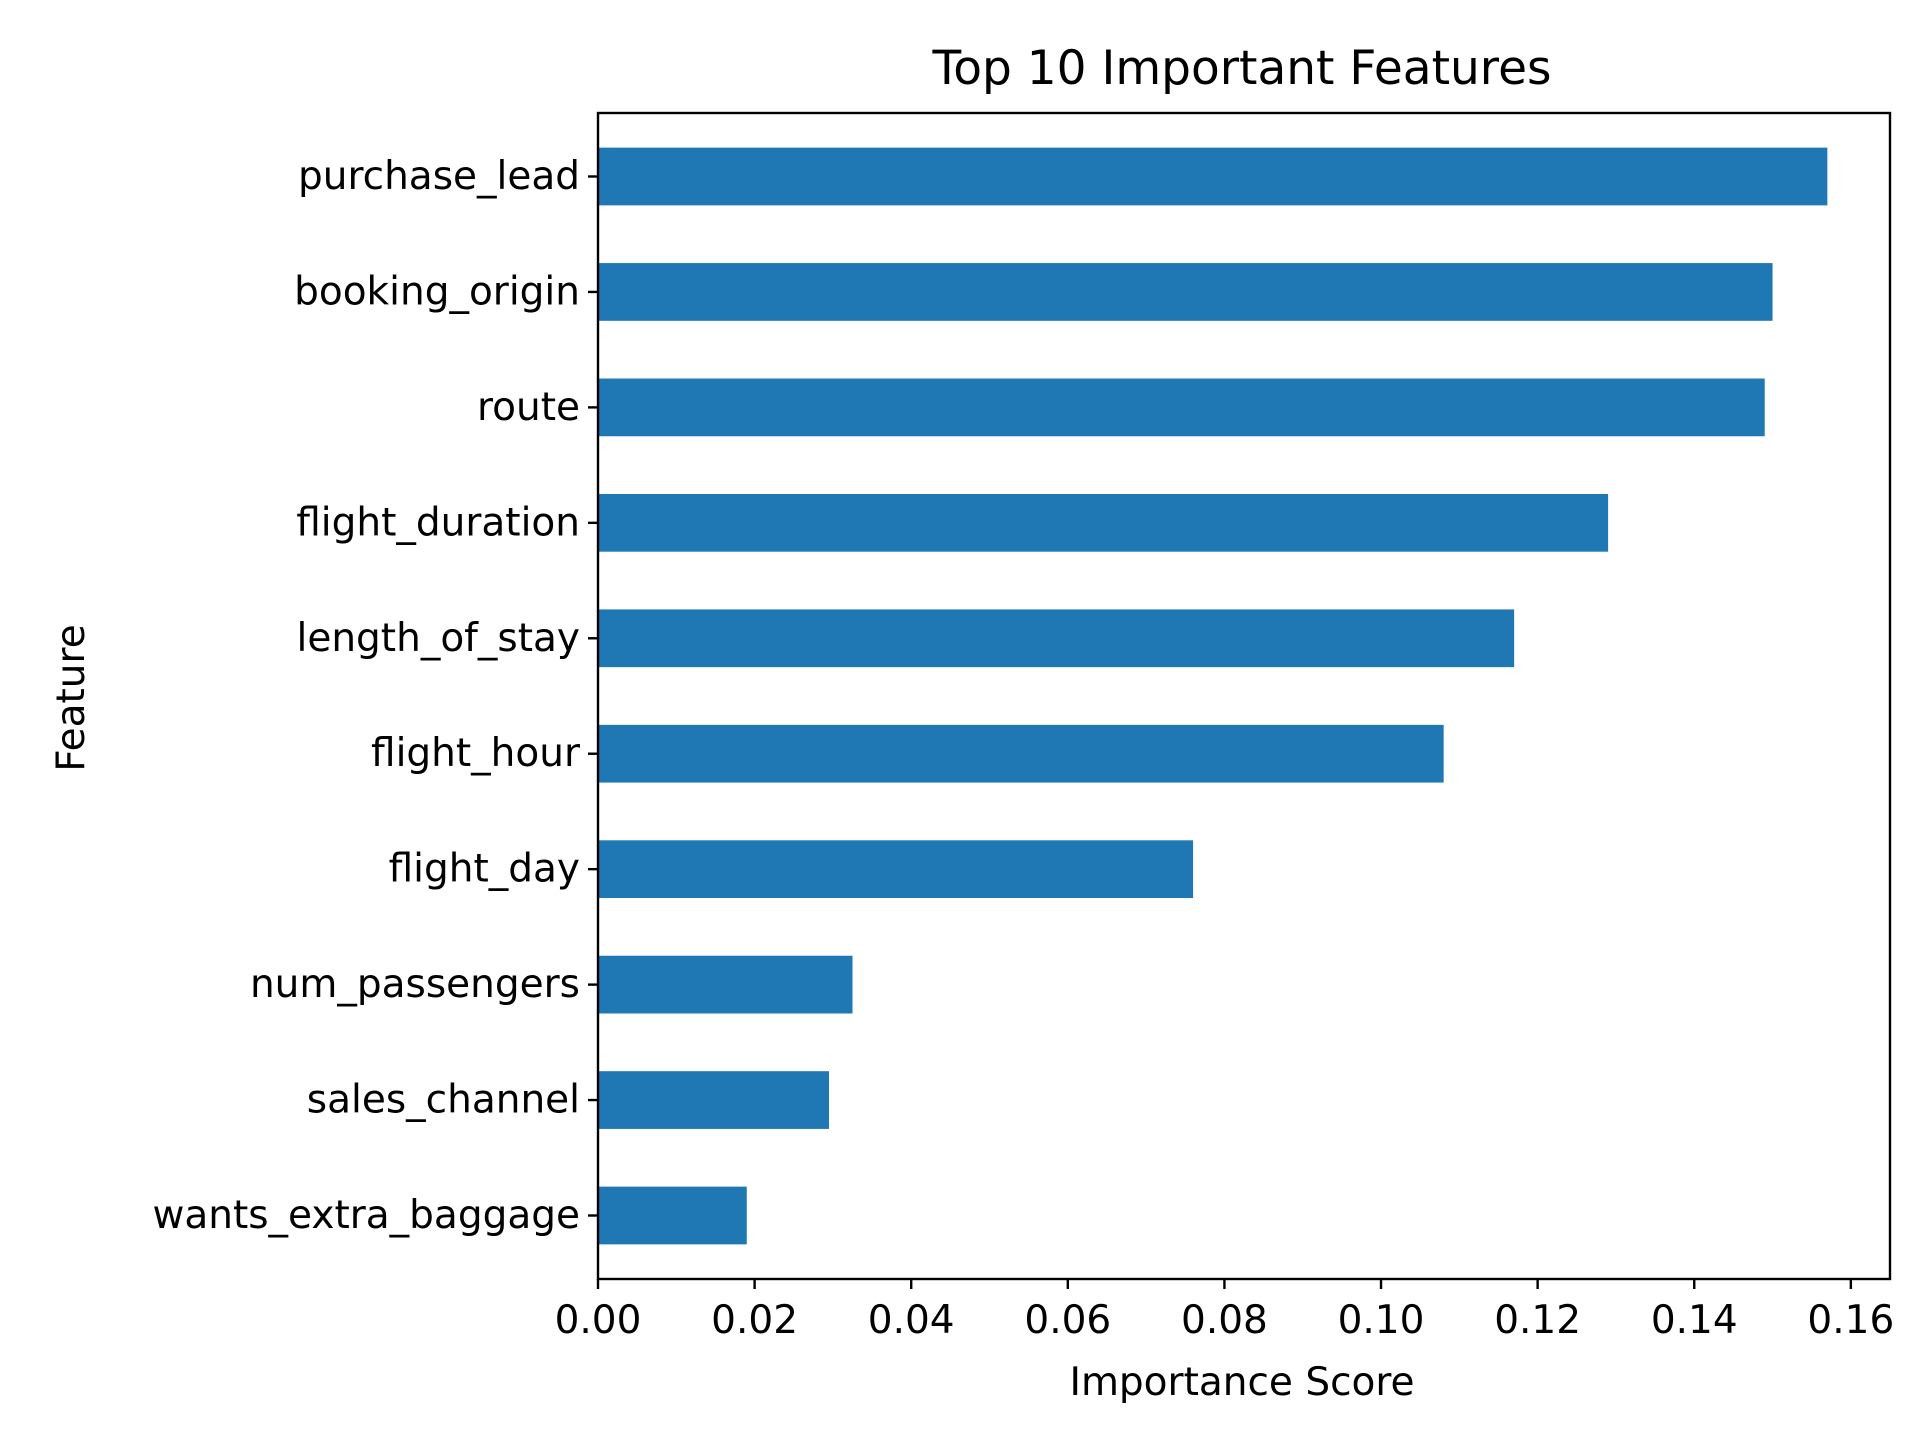  I want to click on x-tick-label: 0.06, so click(1067, 1320).